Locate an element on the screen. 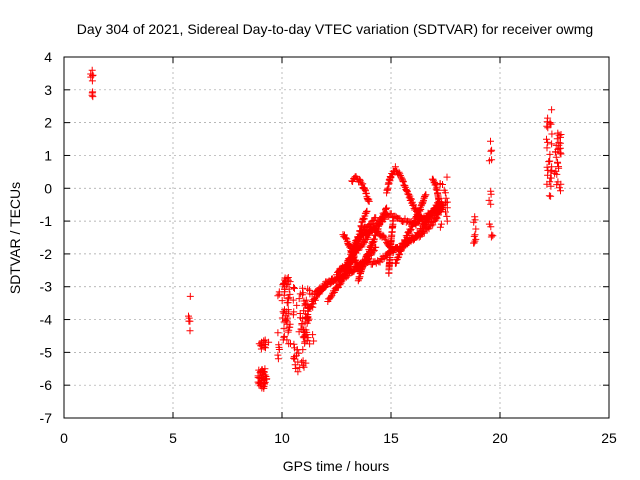 The image size is (640, 480). x-axis-label: GPS time / hours is located at coordinates (336, 466).